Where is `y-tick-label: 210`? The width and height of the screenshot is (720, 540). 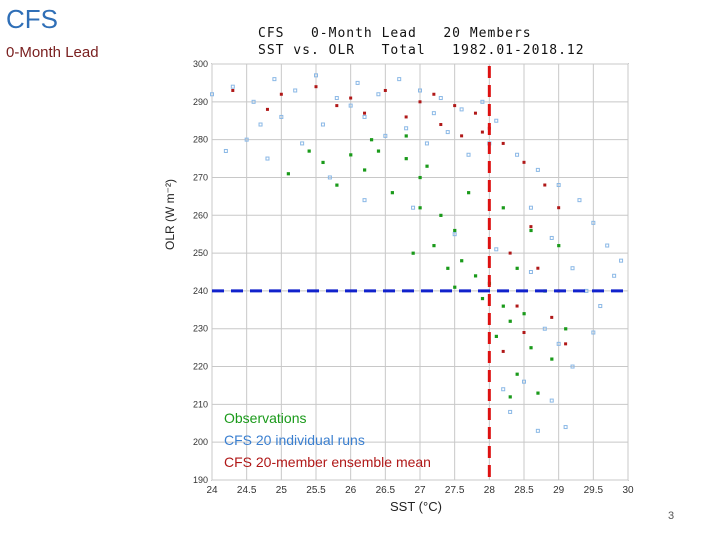 y-tick-label: 210 is located at coordinates (200, 404).